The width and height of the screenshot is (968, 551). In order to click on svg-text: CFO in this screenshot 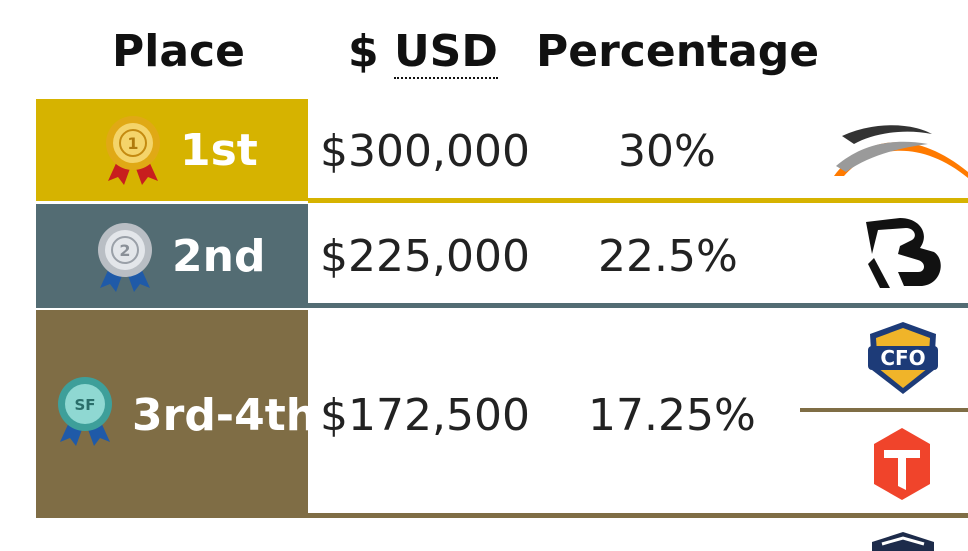, I will do `click(902, 358)`.